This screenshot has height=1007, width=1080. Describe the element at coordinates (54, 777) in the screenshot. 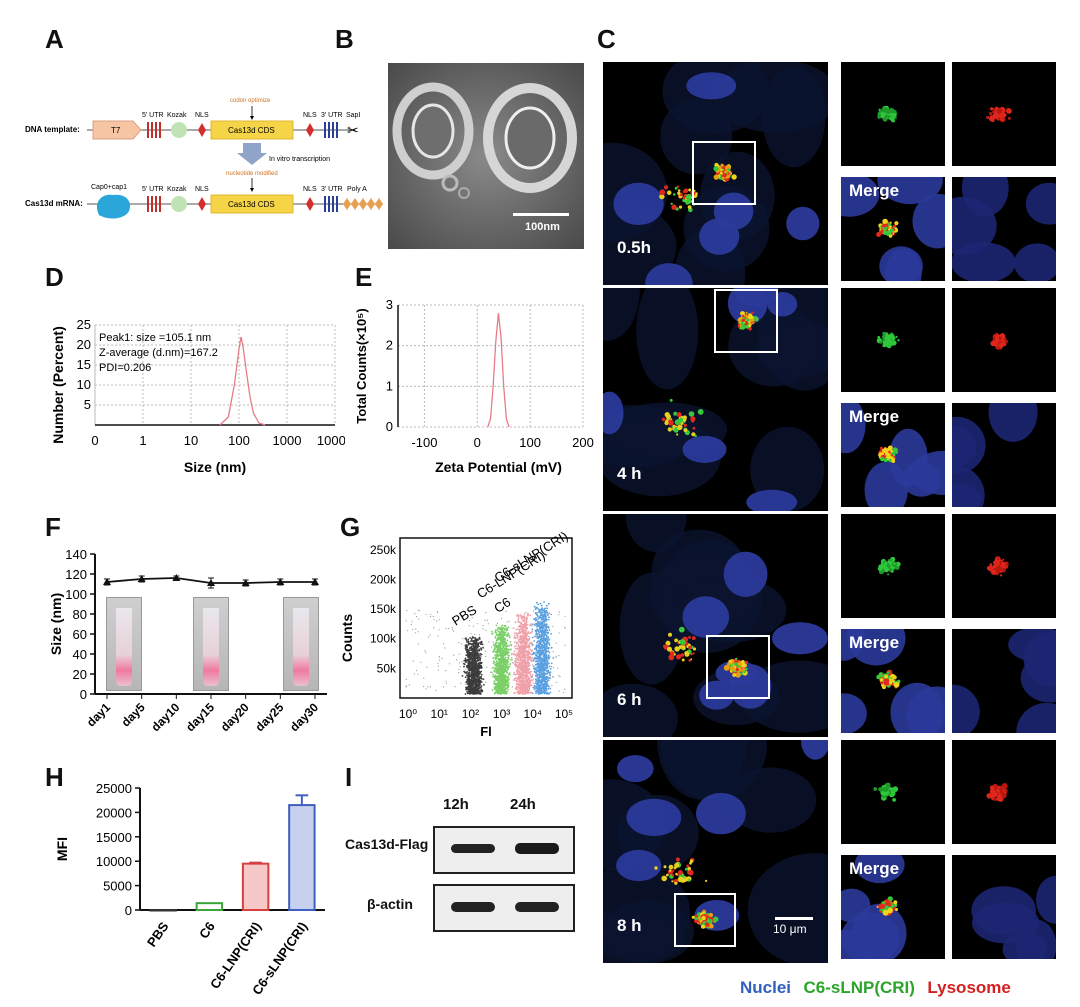

I see `panel-letter-h: H` at that location.